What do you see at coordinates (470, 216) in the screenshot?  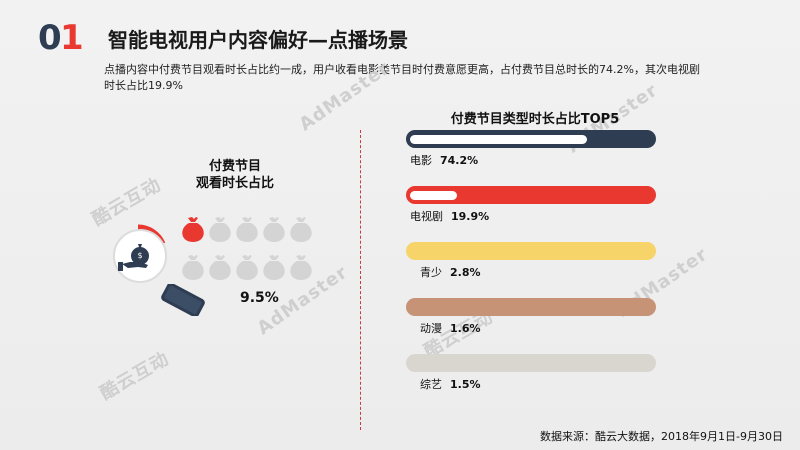 I see `bar-value: 19.9%` at bounding box center [470, 216].